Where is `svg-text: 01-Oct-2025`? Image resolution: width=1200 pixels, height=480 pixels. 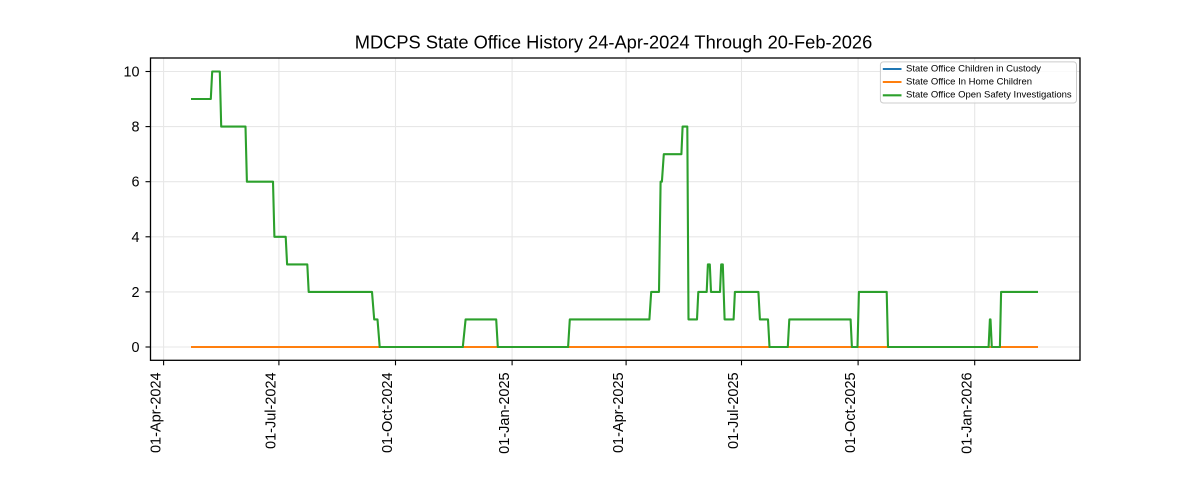 svg-text: 01-Oct-2025 is located at coordinates (851, 412).